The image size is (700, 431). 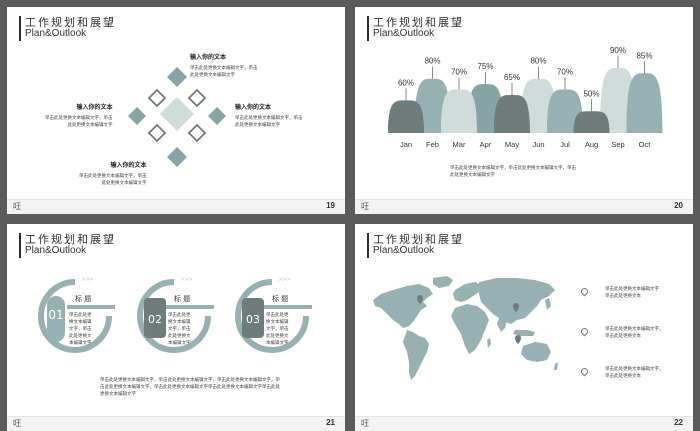 What do you see at coordinates (177, 117) in the screenshot?
I see `diamond-diagram` at bounding box center [177, 117].